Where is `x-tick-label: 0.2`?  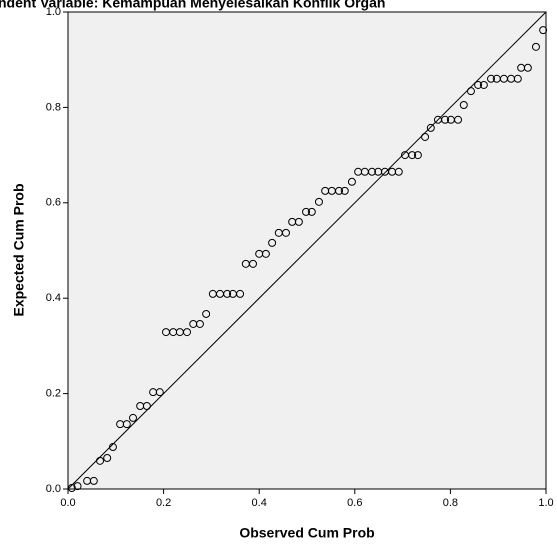 x-tick-label: 0.2 is located at coordinates (163, 503).